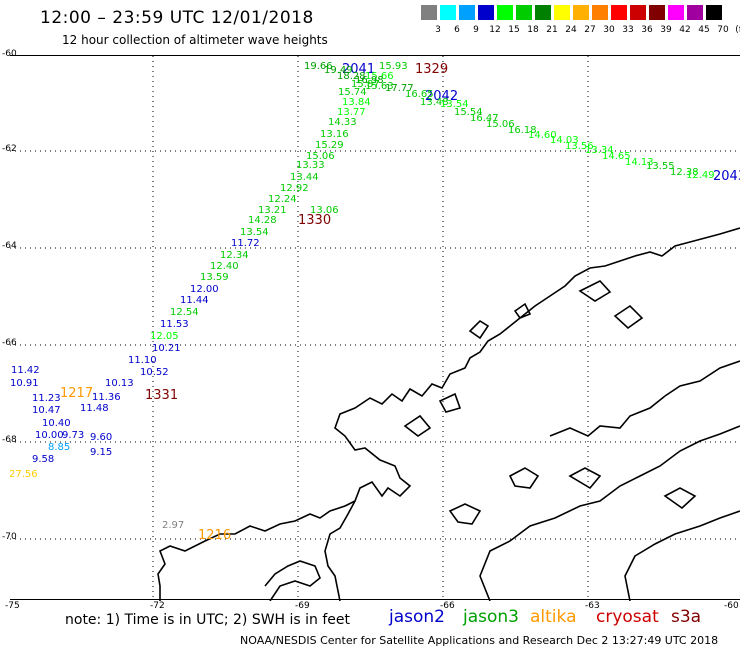 Image resolution: width=740 pixels, height=650 pixels. I want to click on lat-label: -66, so click(9, 343).